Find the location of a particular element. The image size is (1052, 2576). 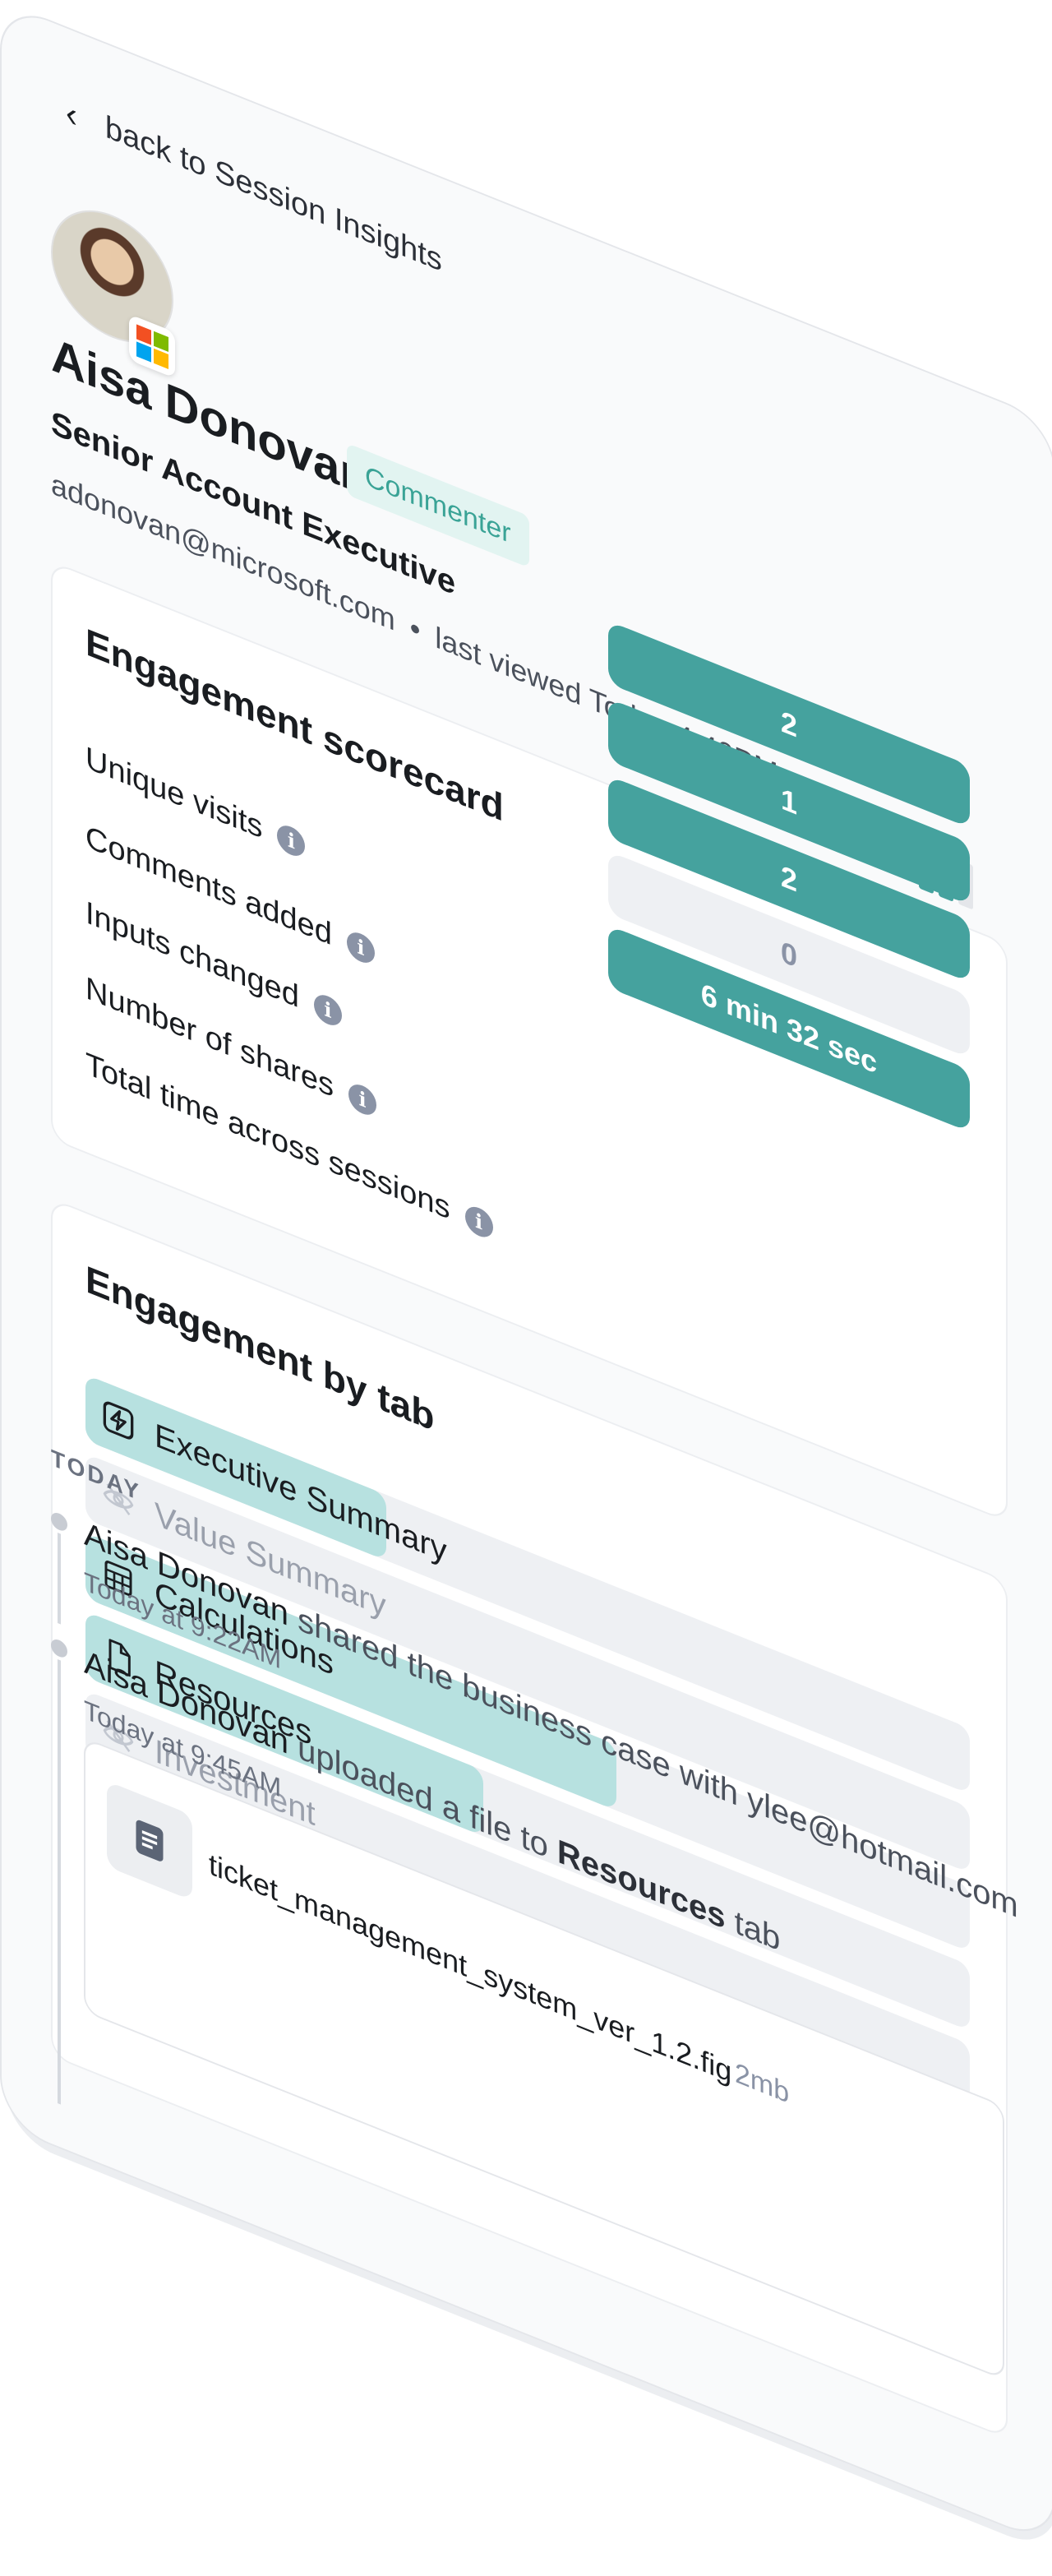

tab-label-wrap: Executive Summary is located at coordinates (274, 1483).